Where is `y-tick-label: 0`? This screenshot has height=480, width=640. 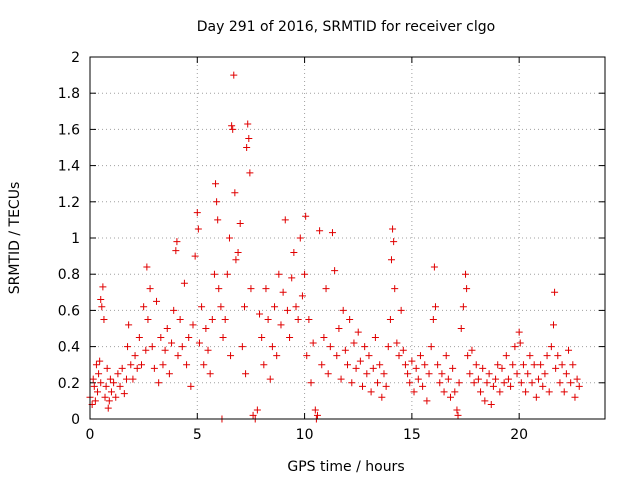 y-tick-label: 0 is located at coordinates (75, 420).